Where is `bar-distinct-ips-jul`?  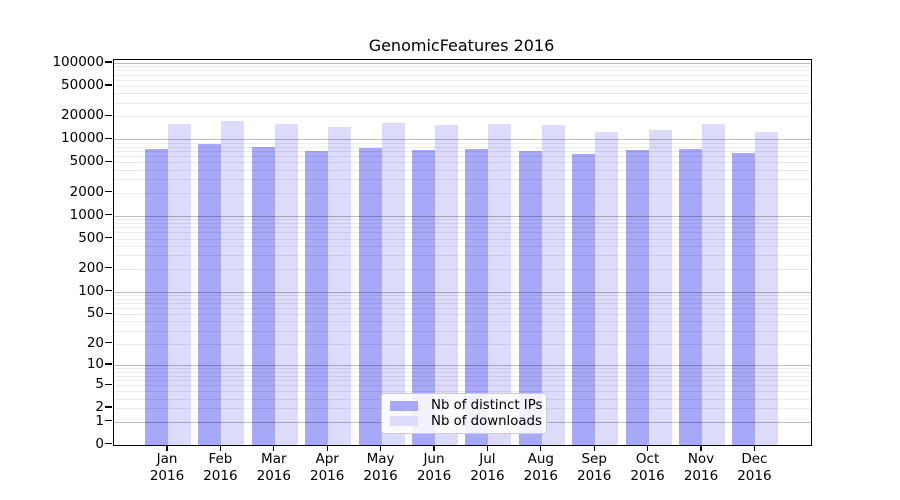
bar-distinct-ips-jul is located at coordinates (477, 296).